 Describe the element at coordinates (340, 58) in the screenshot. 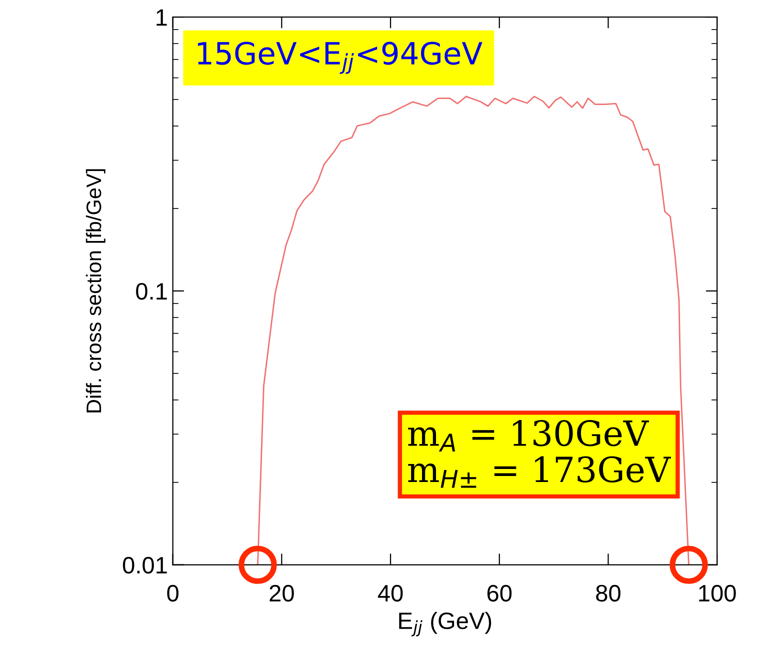

I see `annotation: 15GeV<E$_{jj}$<94GeV` at that location.